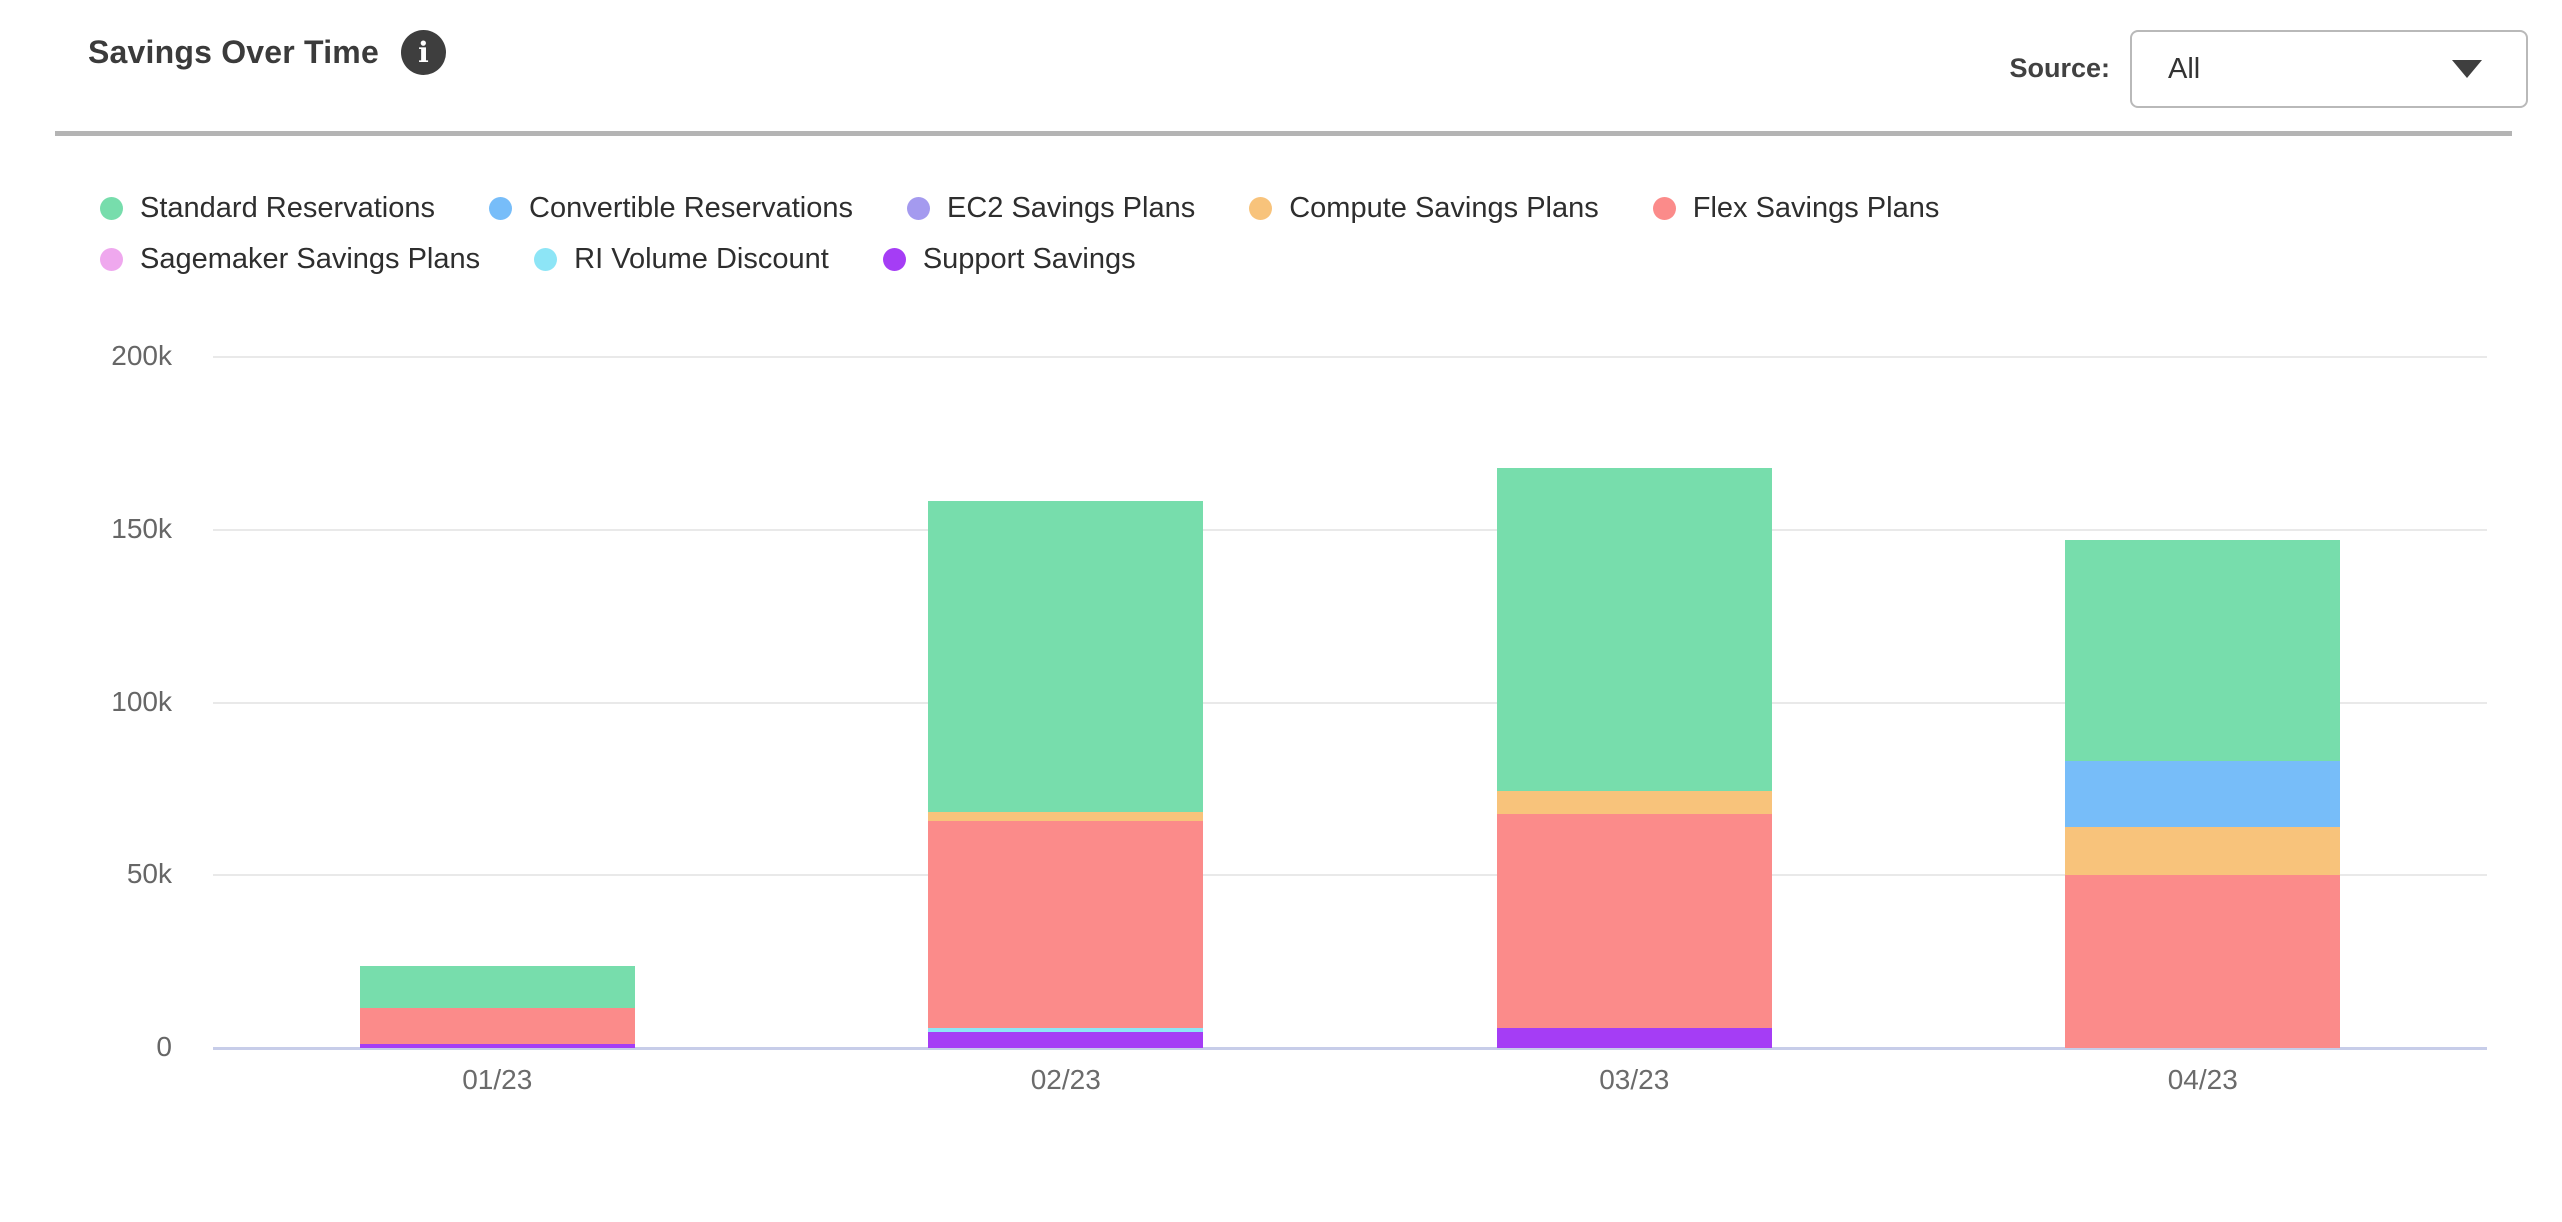 Image resolution: width=2562 pixels, height=1222 pixels. I want to click on x-axis-label: 03/23, so click(1634, 1079).